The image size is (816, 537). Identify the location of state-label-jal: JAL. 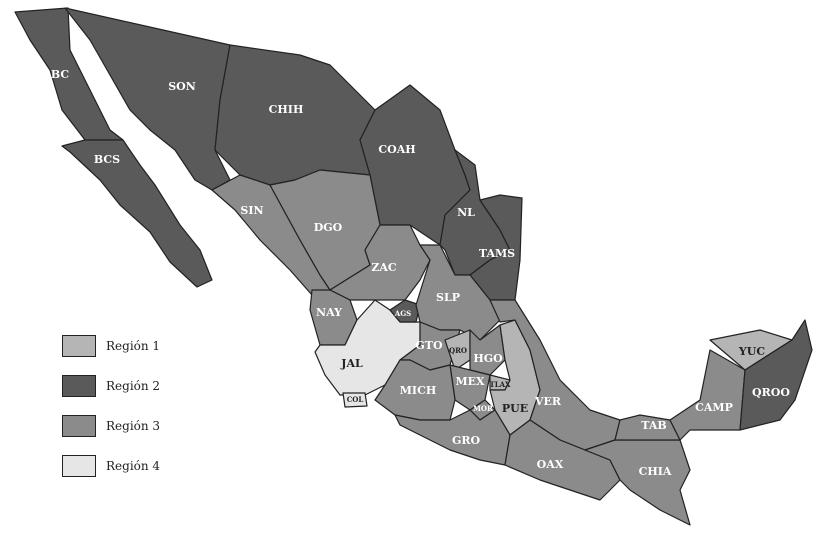
(351, 363).